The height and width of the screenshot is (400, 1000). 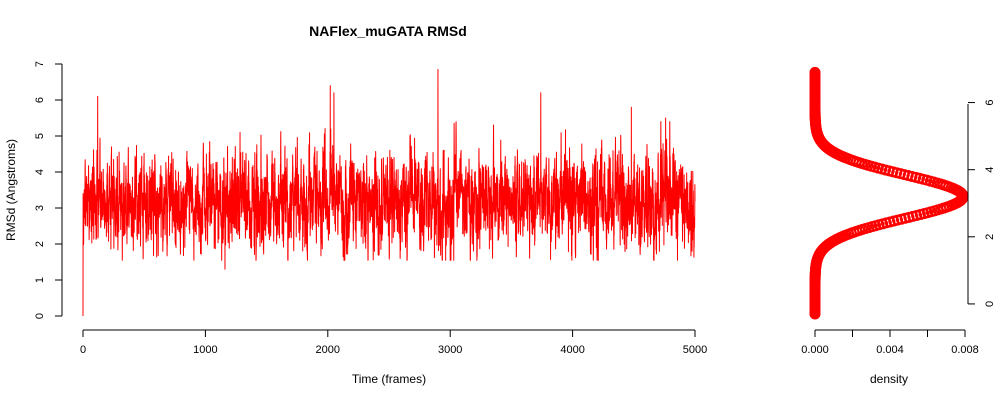 I want to click on x-tick-label: 1000, so click(x=205, y=350).